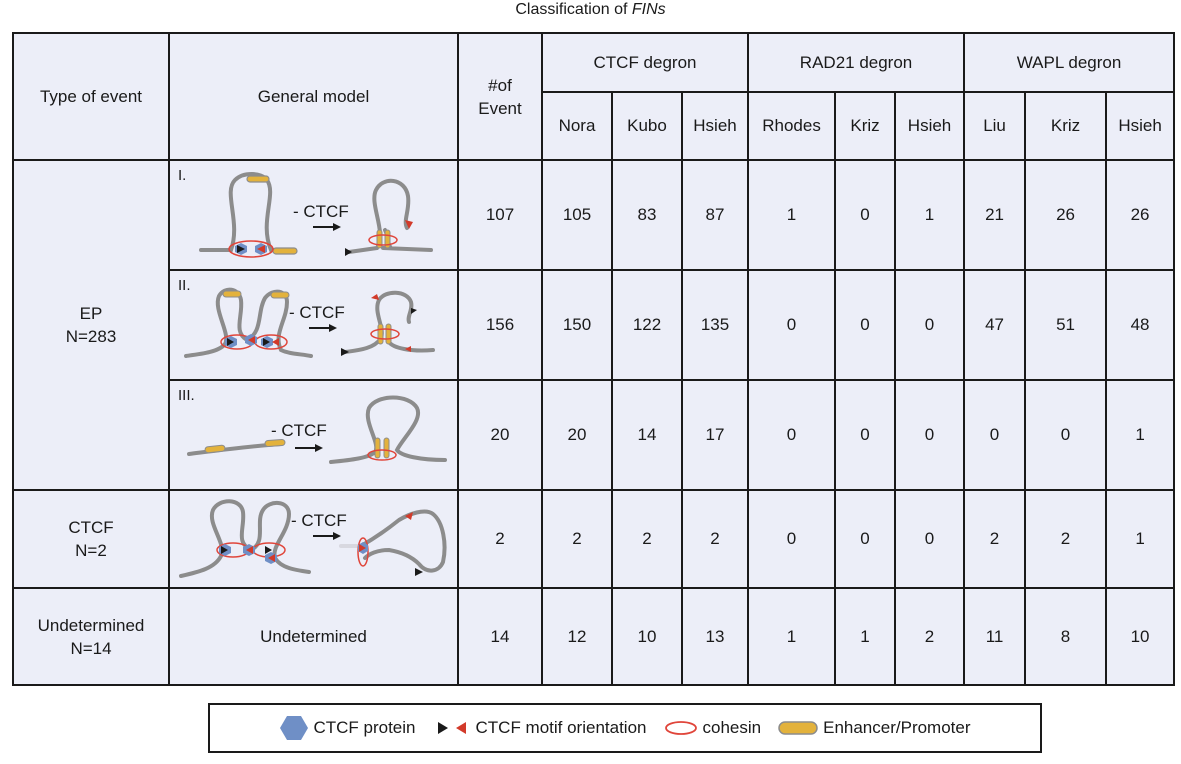  I want to click on event-count: 14, so click(500, 636).